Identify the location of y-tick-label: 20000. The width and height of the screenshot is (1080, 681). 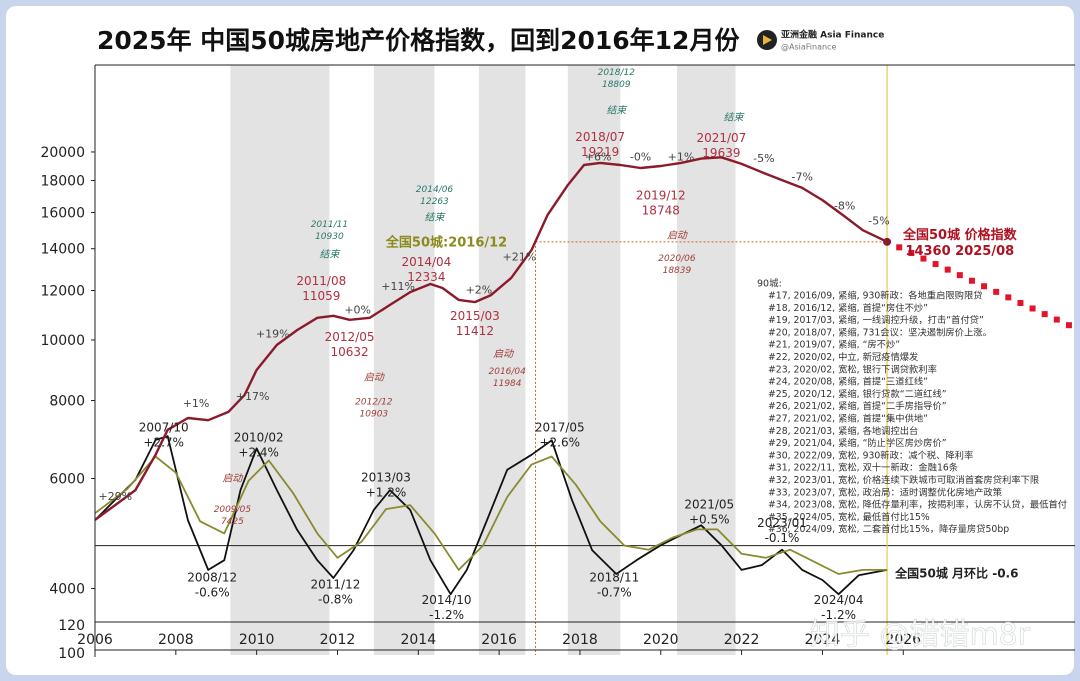
(62, 153).